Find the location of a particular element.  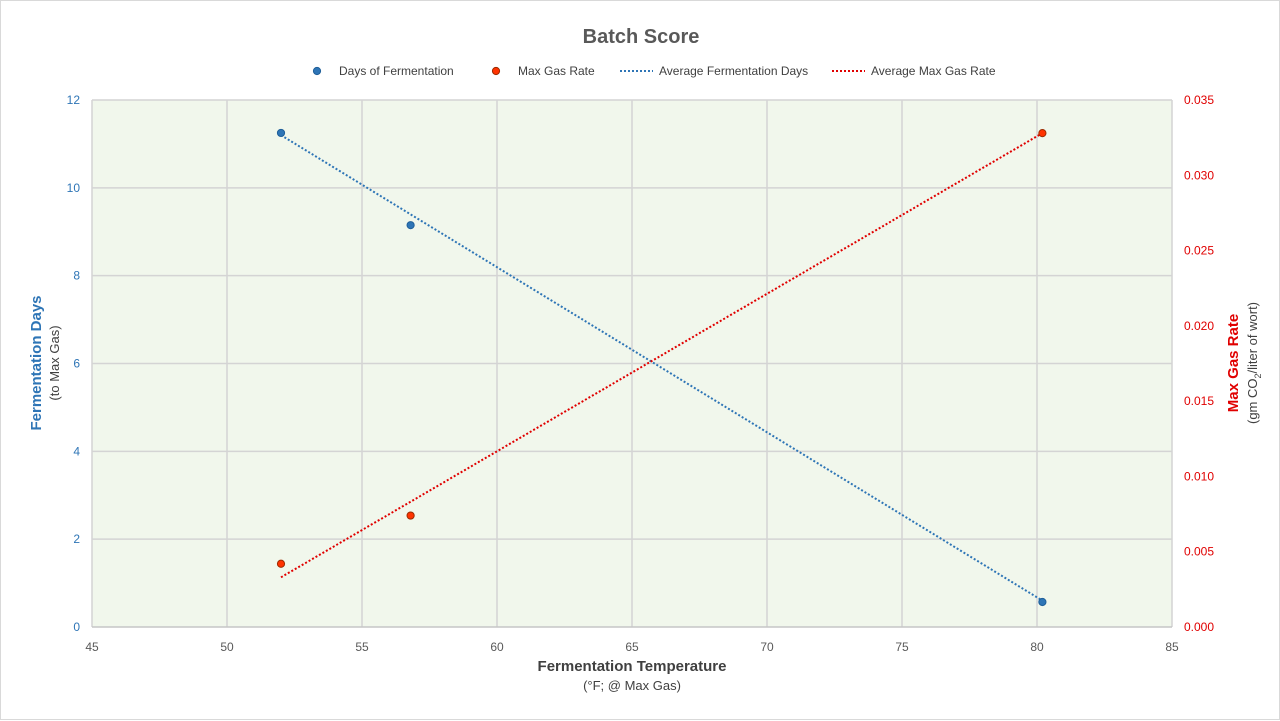

right-y-tick-label: 0.035 is located at coordinates (1199, 100).